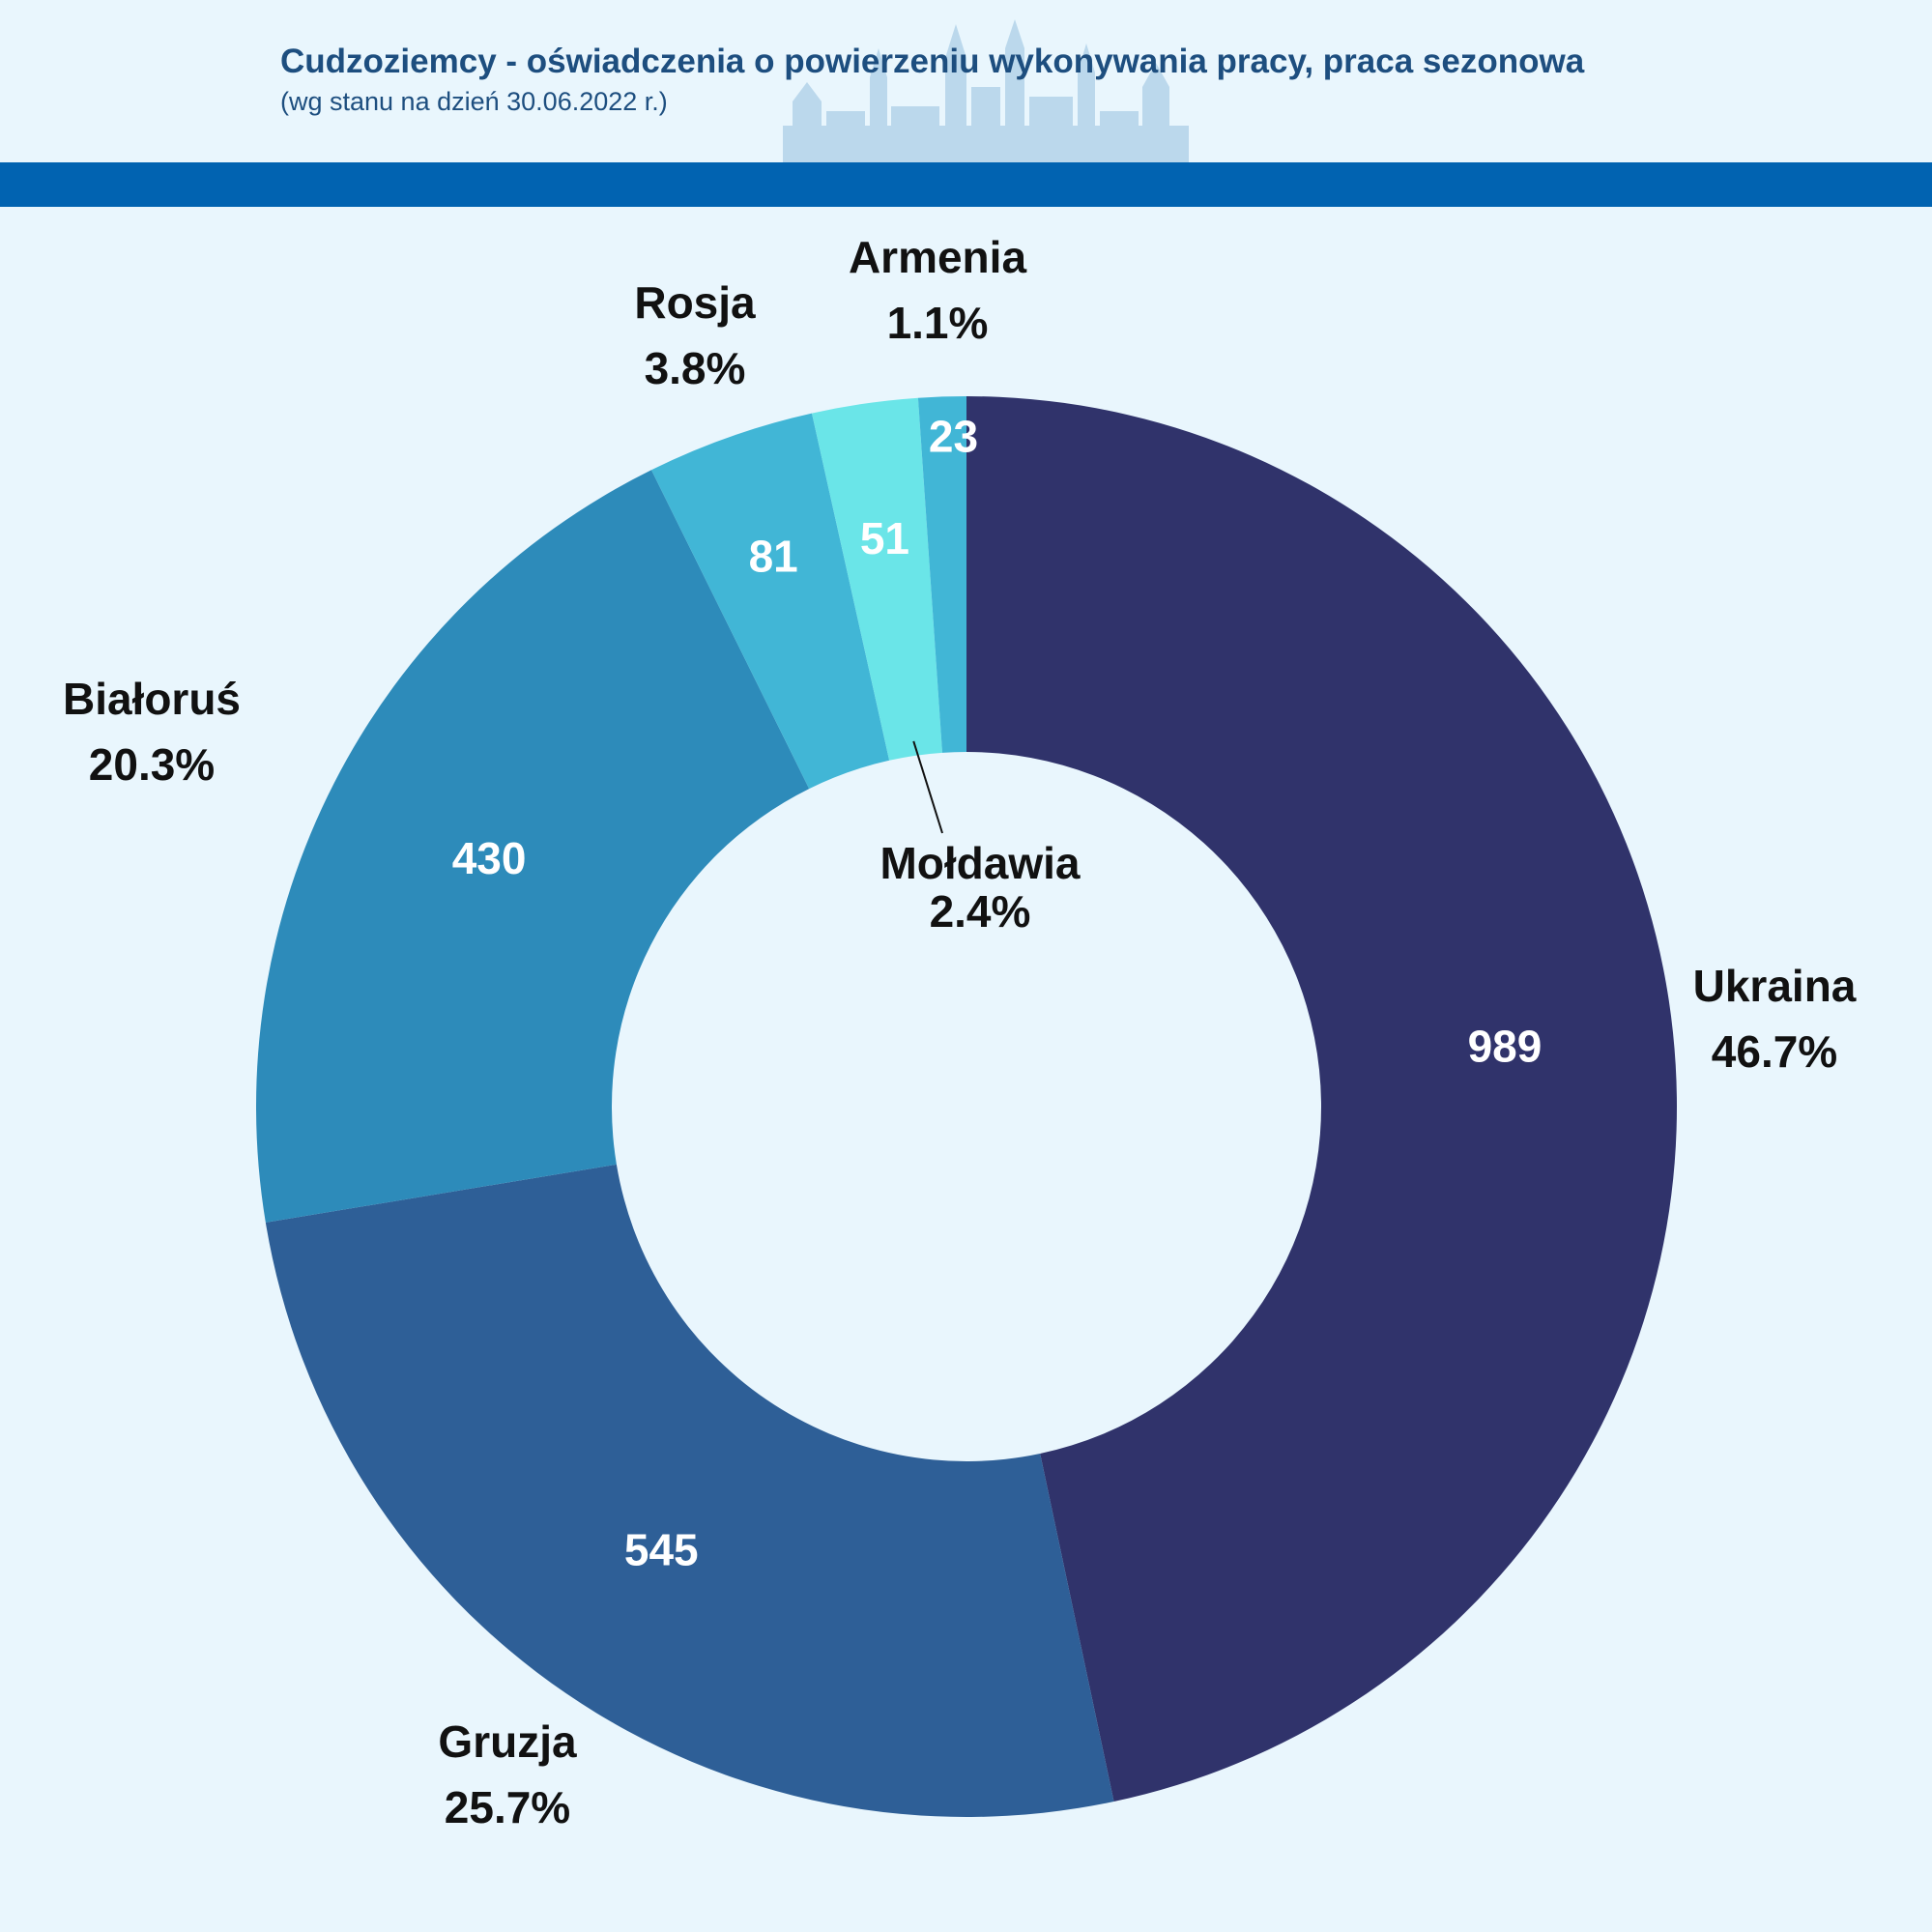 This screenshot has height=1932, width=1932. Describe the element at coordinates (927, 787) in the screenshot. I see `leader-line-moldawia` at that location.